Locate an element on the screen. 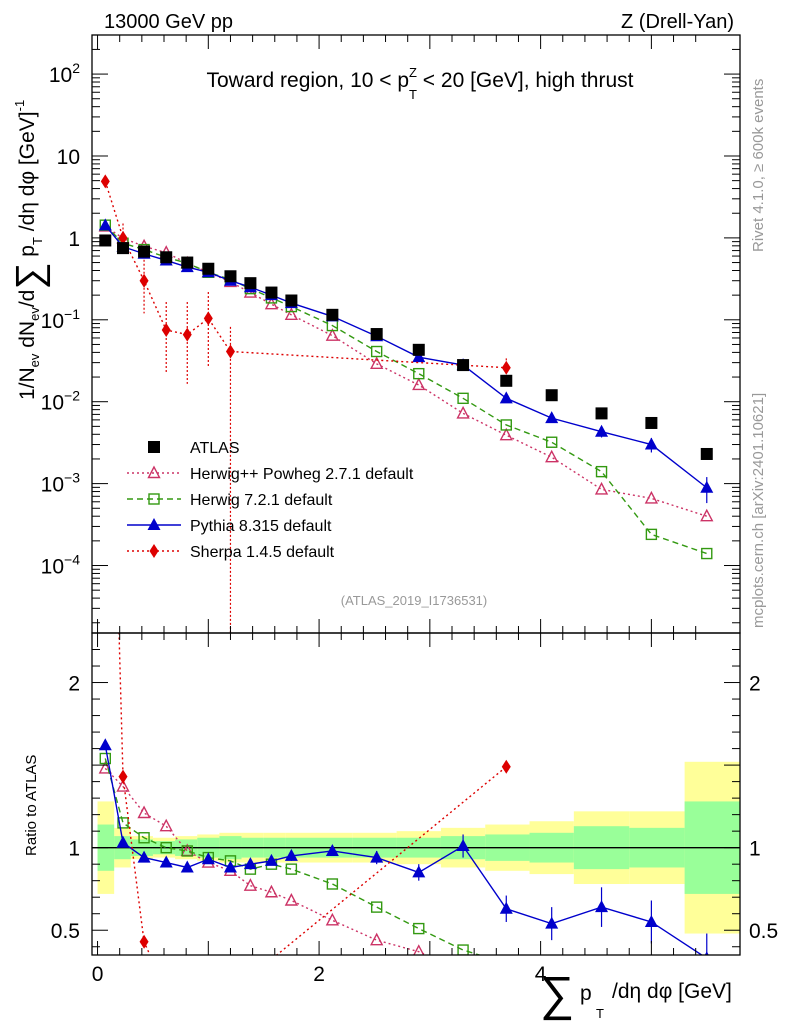  ratio-uncertainty-bands is located at coordinates (416, 847).